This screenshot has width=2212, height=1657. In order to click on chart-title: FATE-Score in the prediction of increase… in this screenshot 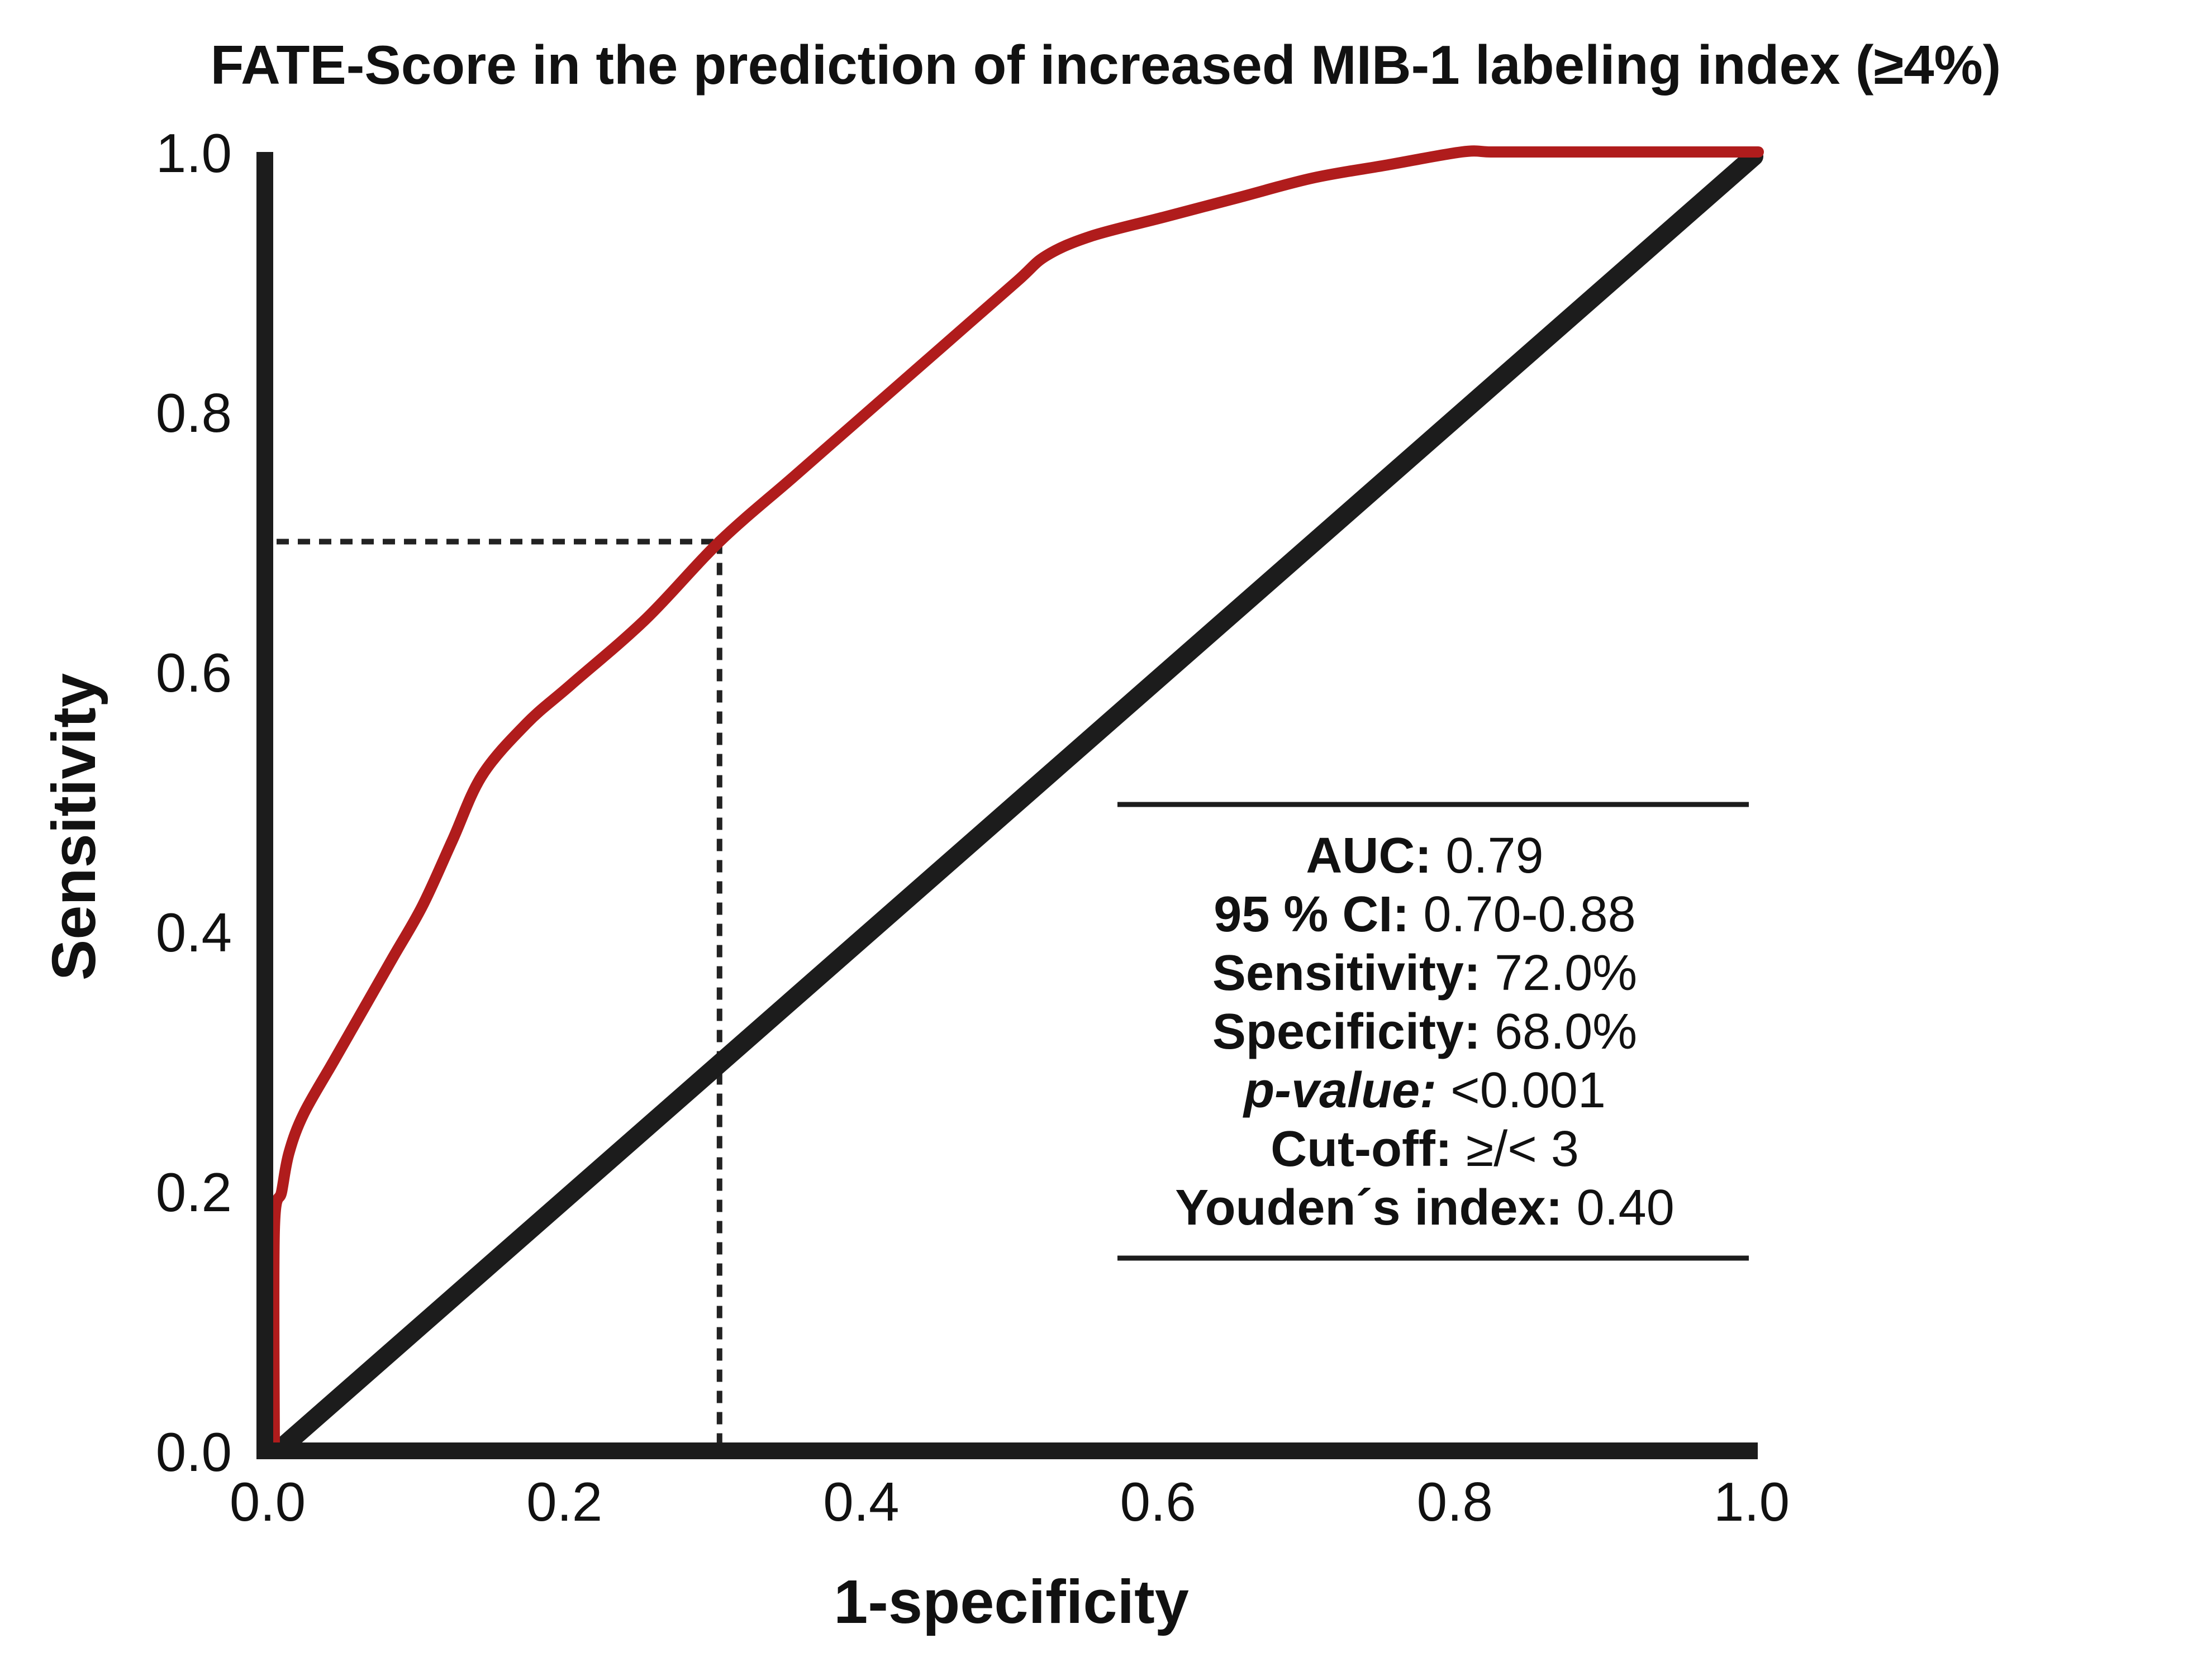, I will do `click(1106, 65)`.